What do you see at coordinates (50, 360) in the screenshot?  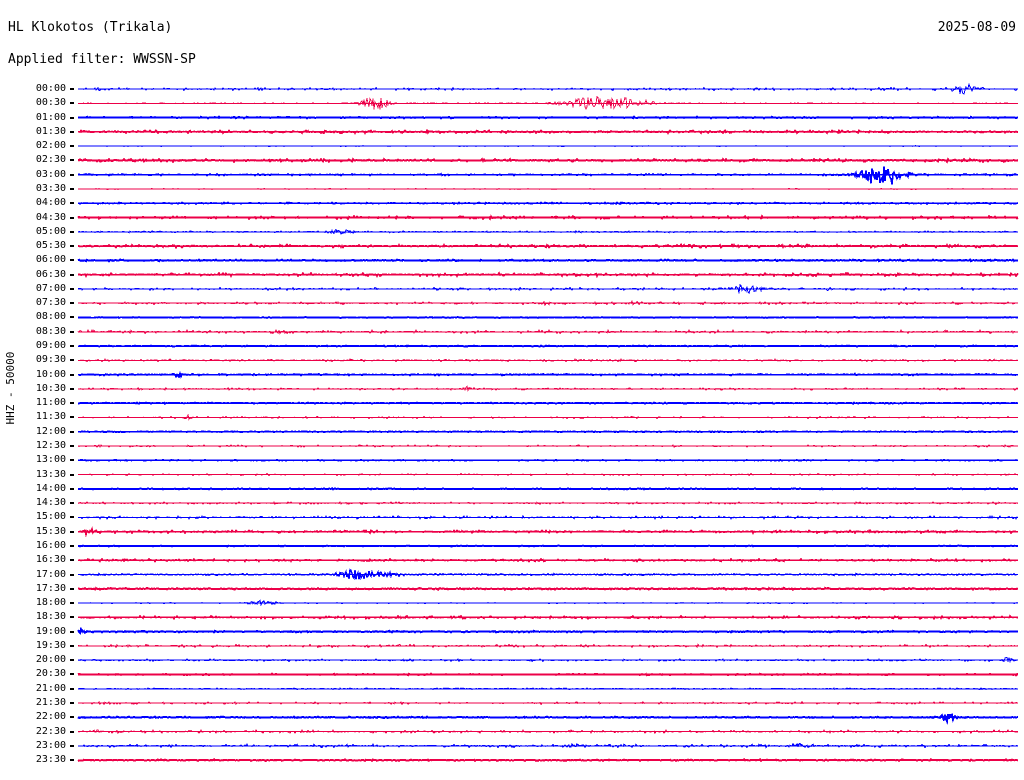 I see `time-tick-label: 09:30` at bounding box center [50, 360].